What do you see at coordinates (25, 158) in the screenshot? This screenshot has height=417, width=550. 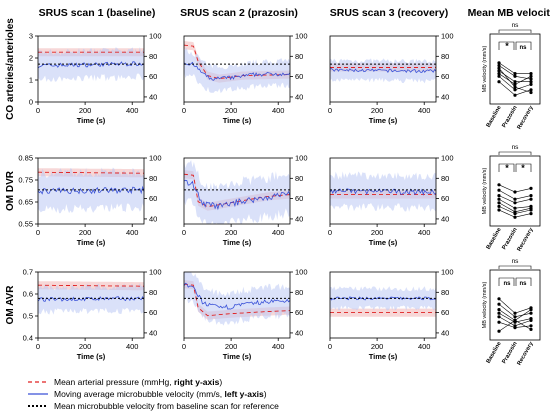 I see `y-tick-label: 0.85` at bounding box center [25, 158].